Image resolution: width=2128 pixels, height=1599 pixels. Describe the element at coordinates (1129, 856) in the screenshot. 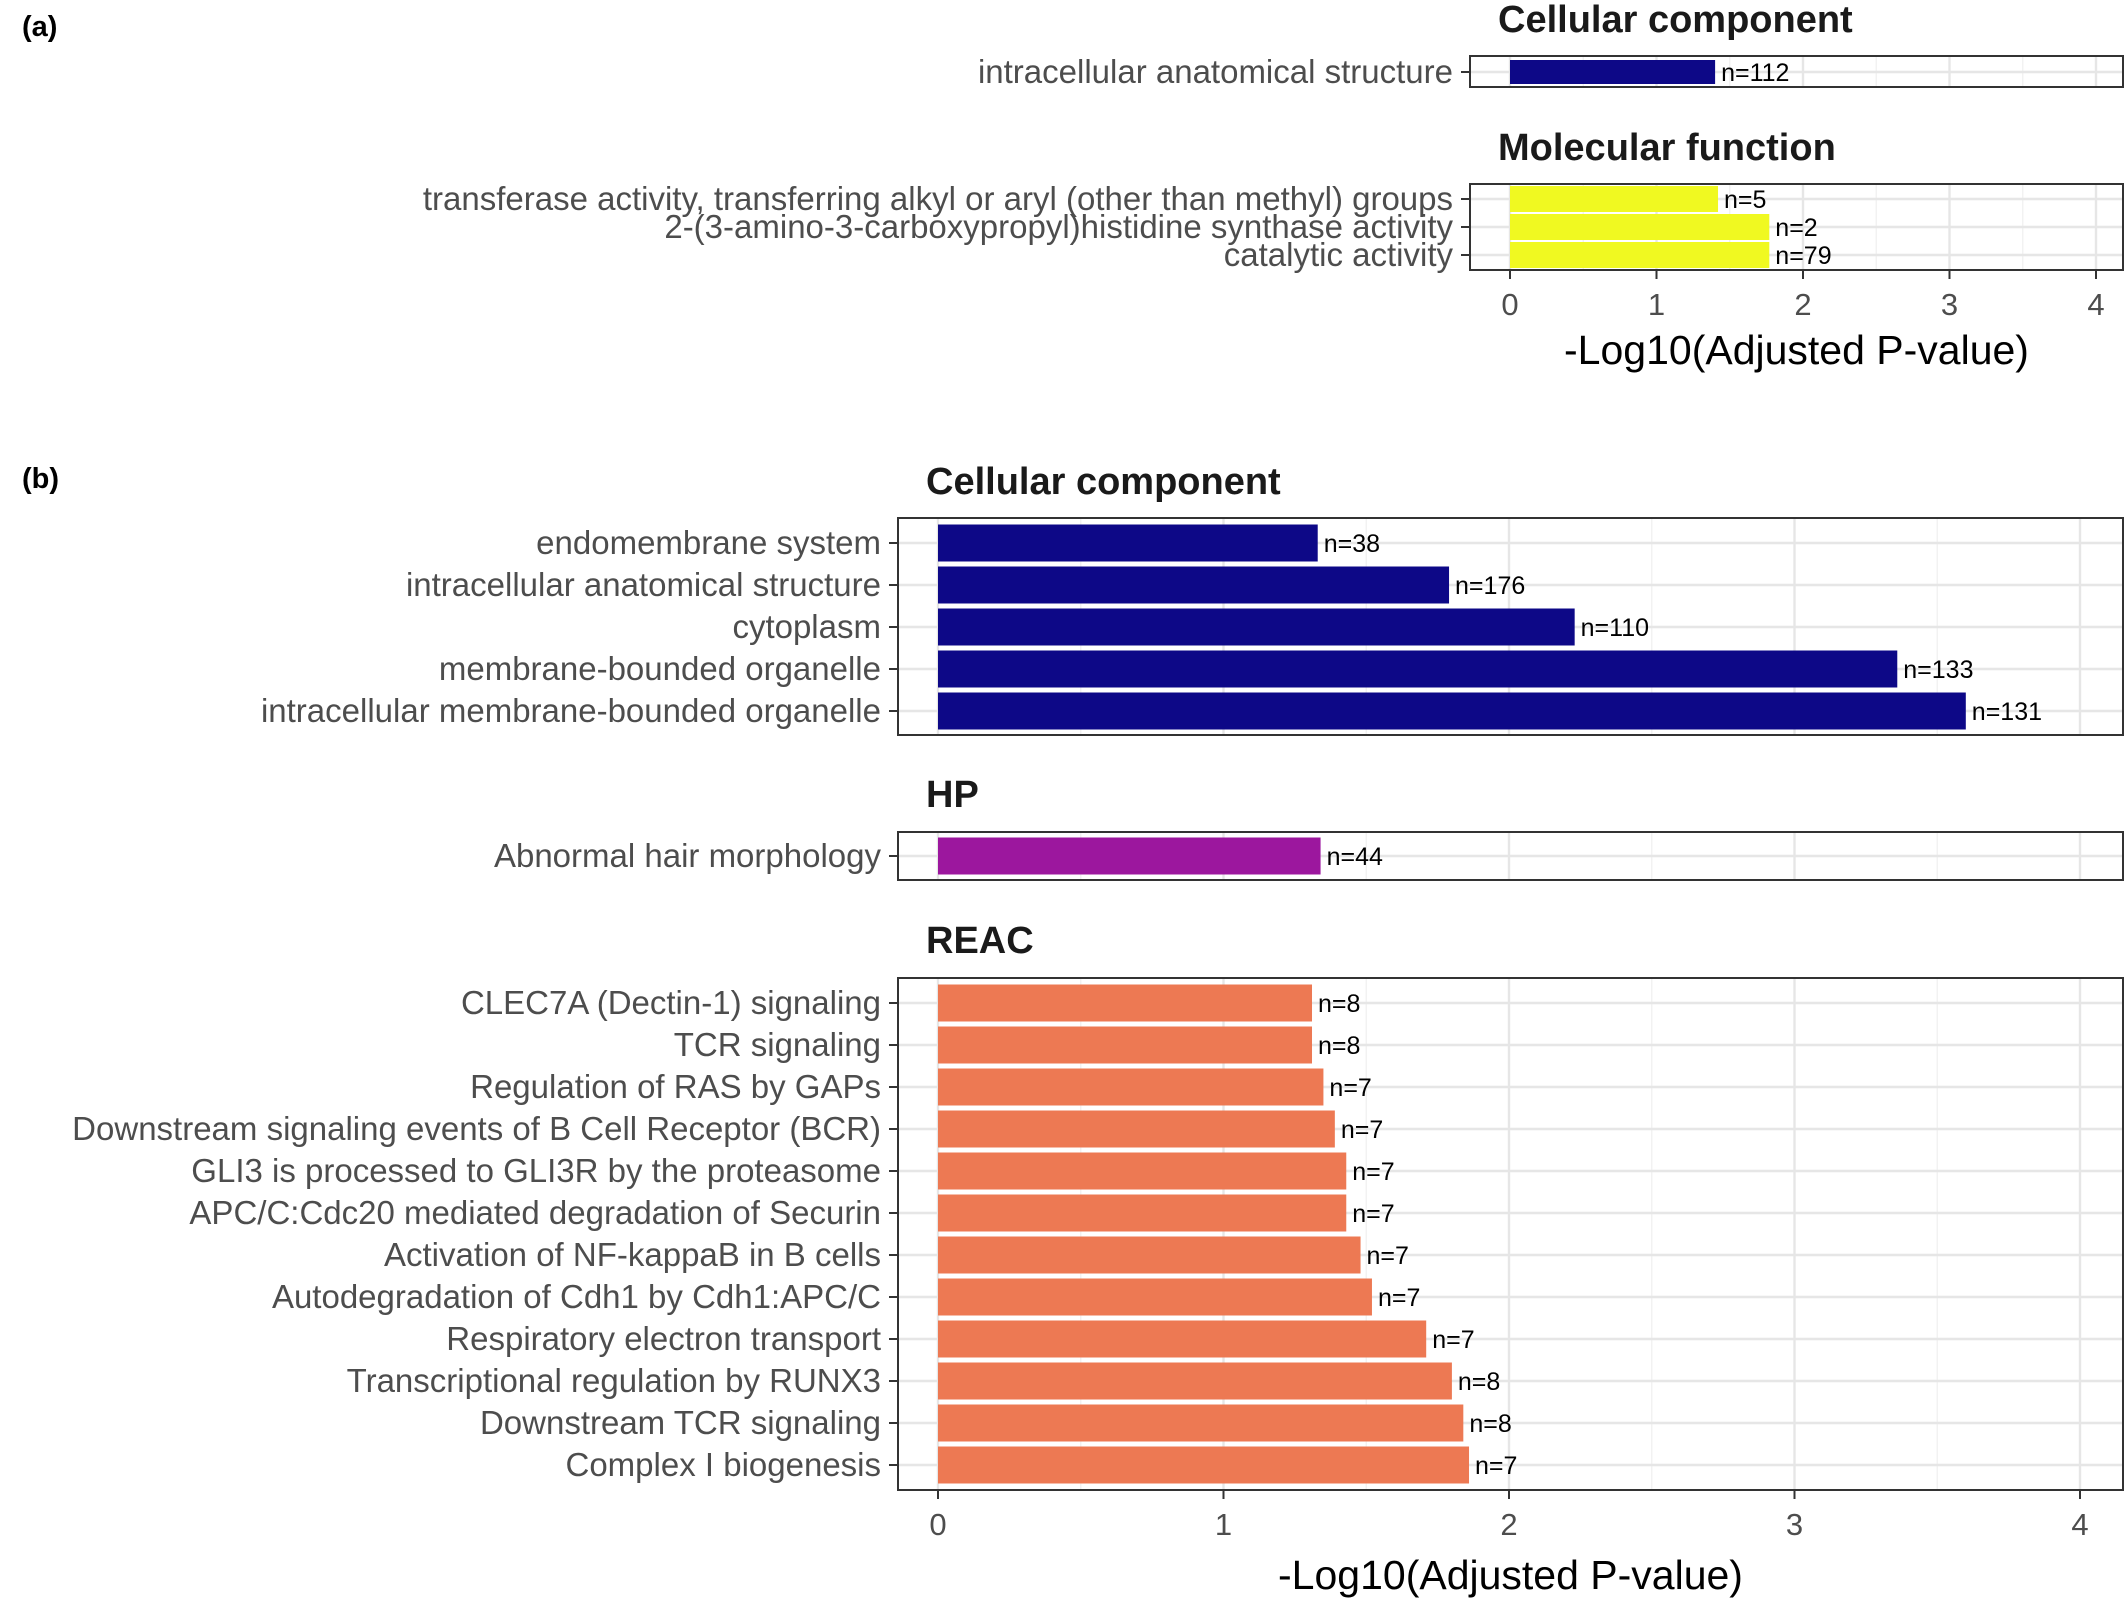

I see `panel-b-facet-2-bar` at that location.